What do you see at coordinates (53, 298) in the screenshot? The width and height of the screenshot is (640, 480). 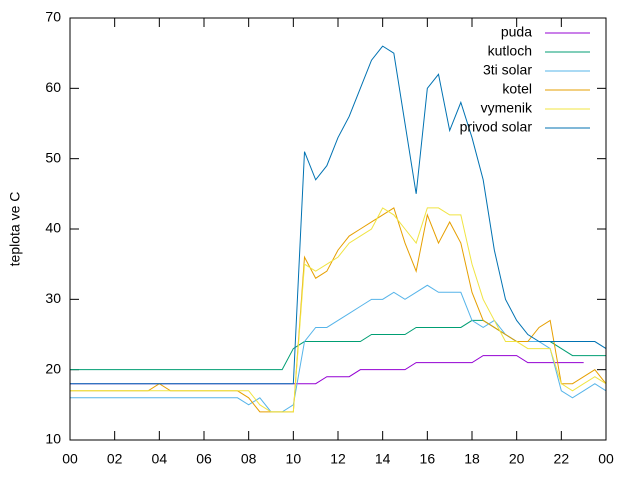 I see `y-tick-label: 30` at bounding box center [53, 298].